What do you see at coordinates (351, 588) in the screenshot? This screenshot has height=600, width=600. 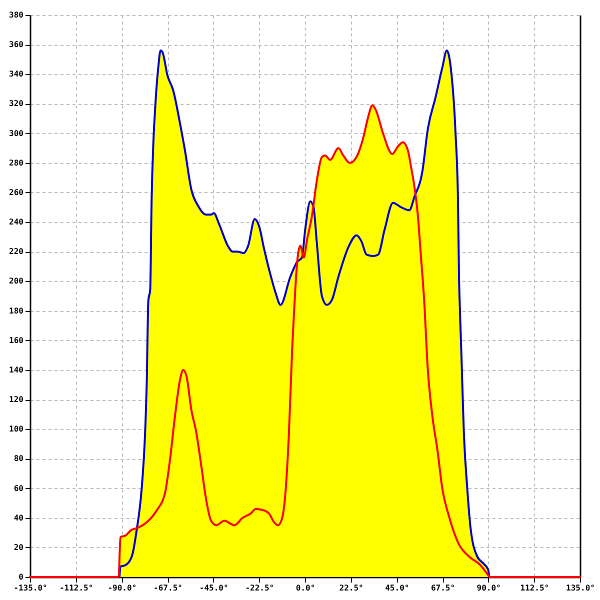 I see `x-tick-label: 22.5°` at bounding box center [351, 588].